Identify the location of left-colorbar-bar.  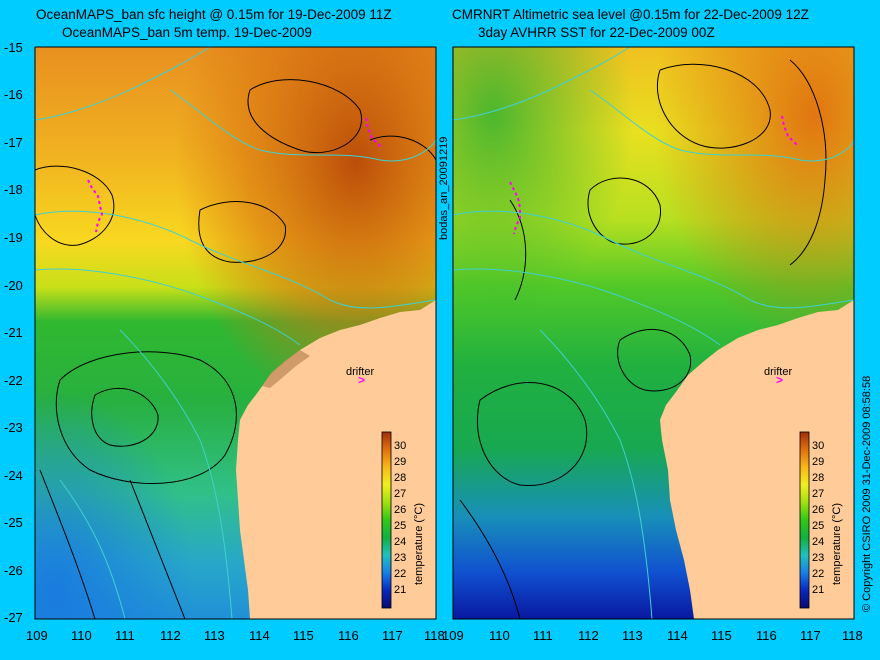
(386, 520).